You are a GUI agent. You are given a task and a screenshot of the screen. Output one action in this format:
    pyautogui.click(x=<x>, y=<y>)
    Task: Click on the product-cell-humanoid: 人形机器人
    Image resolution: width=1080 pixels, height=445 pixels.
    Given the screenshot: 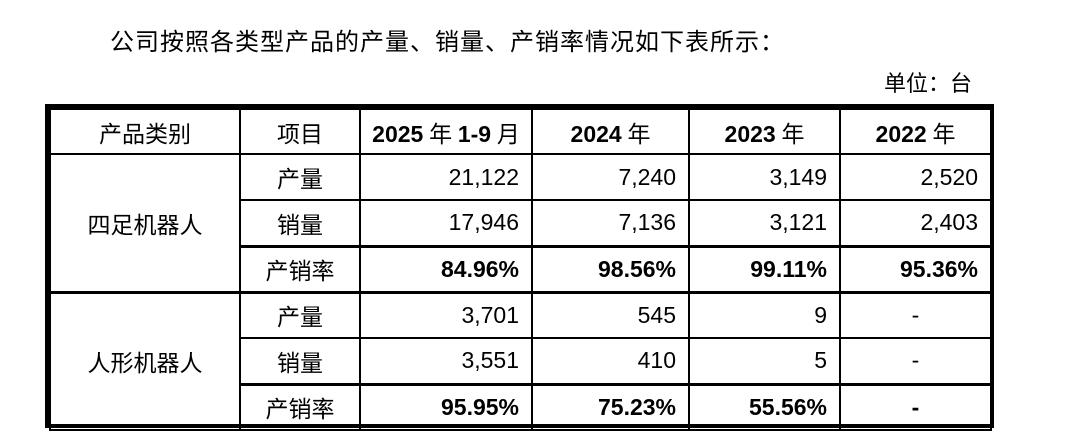 What is the action you would take?
    pyautogui.click(x=145, y=360)
    